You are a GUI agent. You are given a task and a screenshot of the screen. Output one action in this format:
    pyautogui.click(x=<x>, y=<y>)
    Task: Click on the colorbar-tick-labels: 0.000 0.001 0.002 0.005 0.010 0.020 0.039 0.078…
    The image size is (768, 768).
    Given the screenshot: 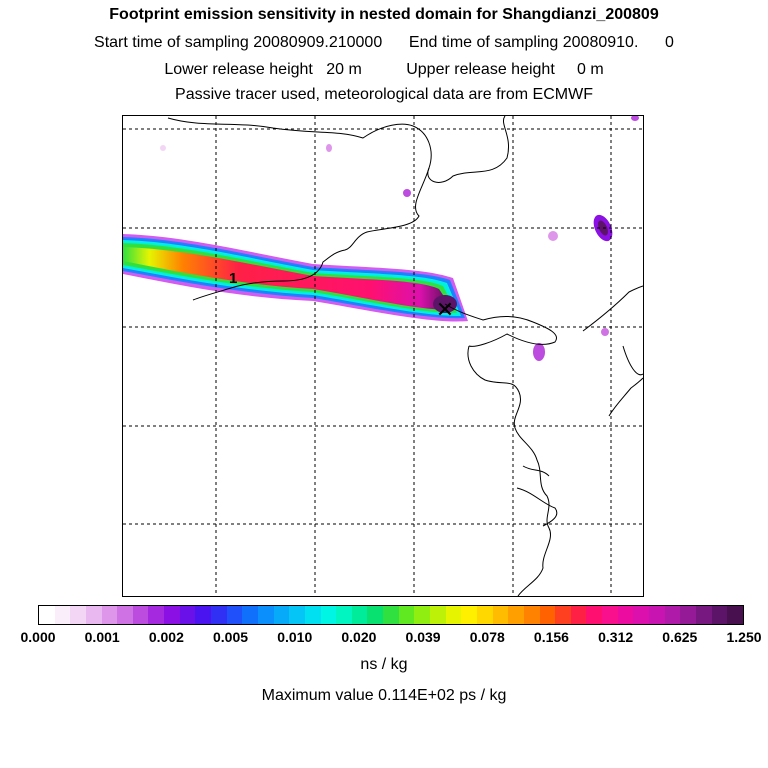 What is the action you would take?
    pyautogui.click(x=384, y=639)
    